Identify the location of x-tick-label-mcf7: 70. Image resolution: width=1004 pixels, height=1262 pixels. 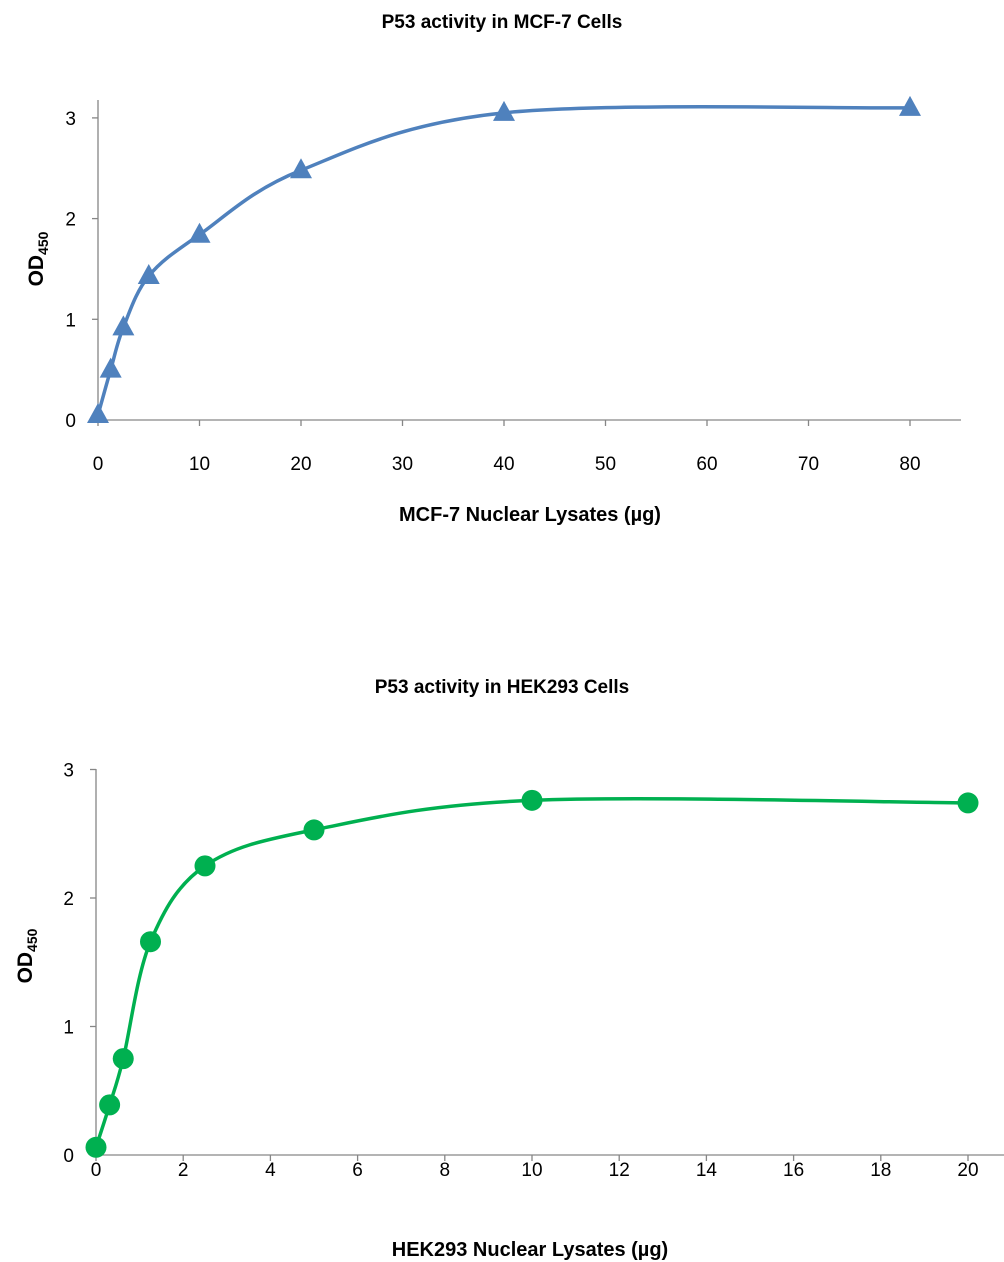
(808, 464).